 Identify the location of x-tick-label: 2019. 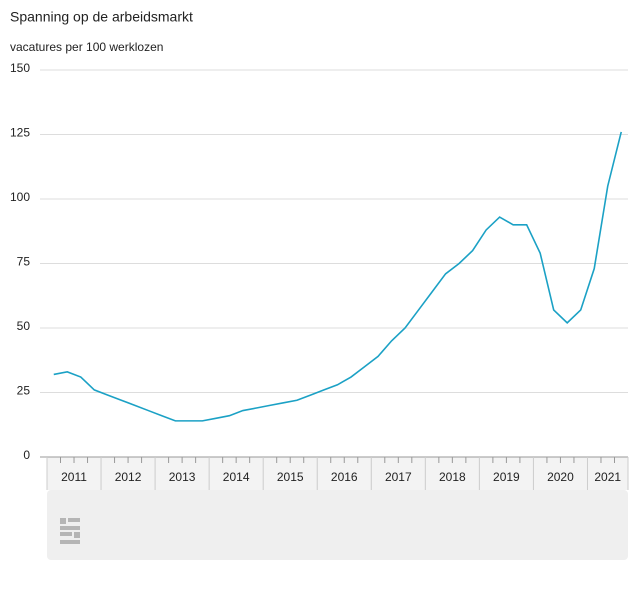
(506, 477).